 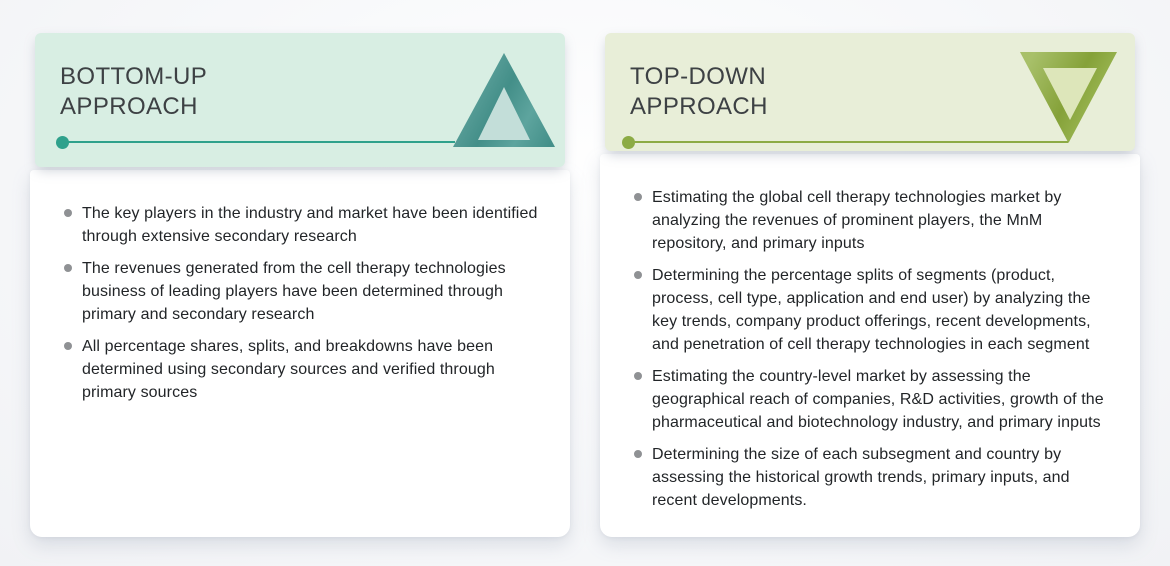 What do you see at coordinates (62, 142) in the screenshot?
I see `accent-dot` at bounding box center [62, 142].